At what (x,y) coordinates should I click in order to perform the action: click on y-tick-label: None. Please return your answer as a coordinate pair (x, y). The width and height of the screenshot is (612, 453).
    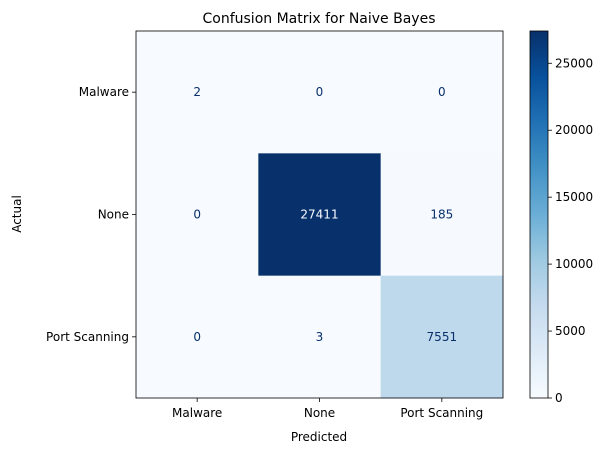
    Looking at the image, I should click on (113, 215).